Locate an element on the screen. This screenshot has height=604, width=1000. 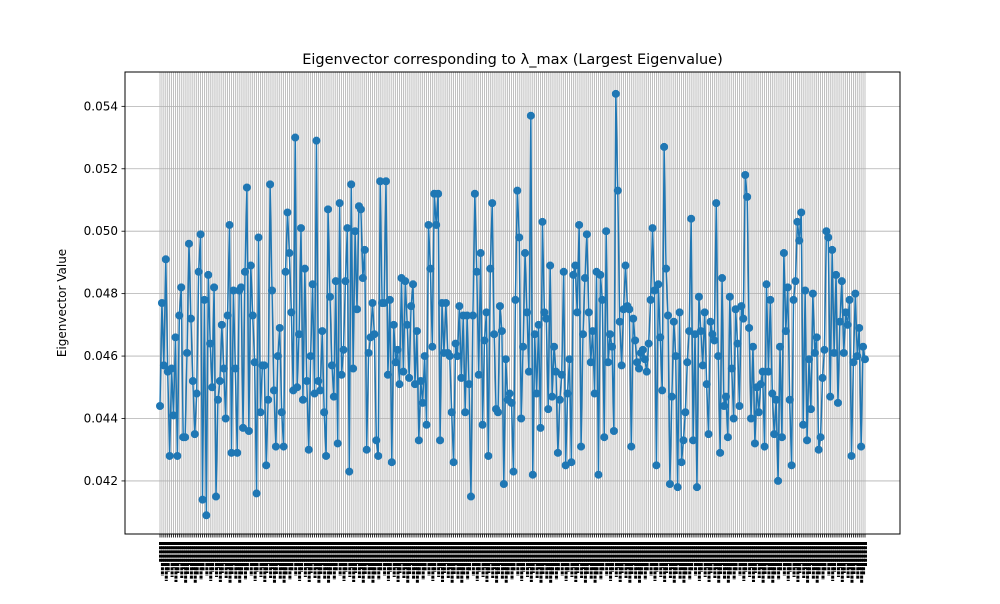
y-tick-label: 0.052 is located at coordinates (101, 169).